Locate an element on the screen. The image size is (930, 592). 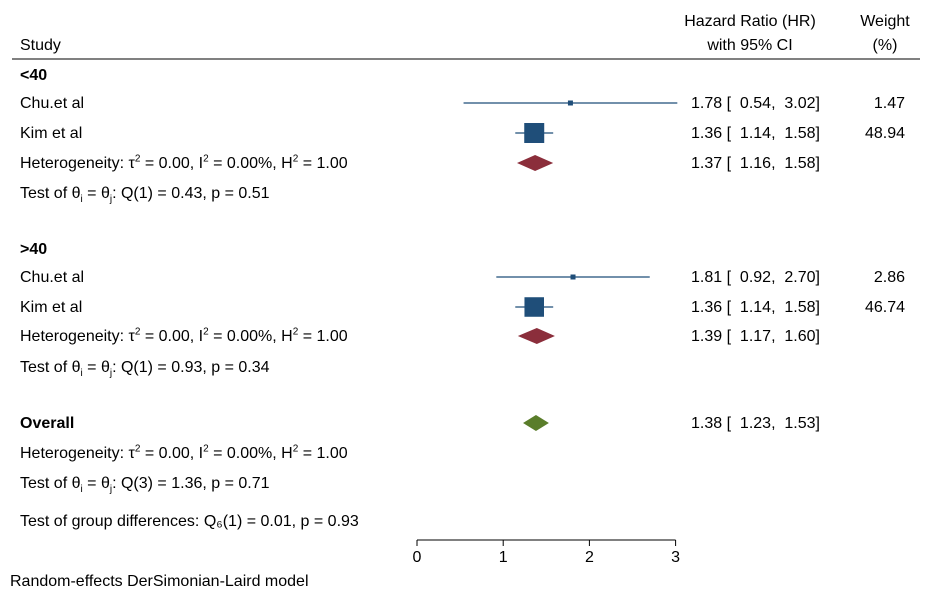
study-weight: 2.86 is located at coordinates (889, 277).